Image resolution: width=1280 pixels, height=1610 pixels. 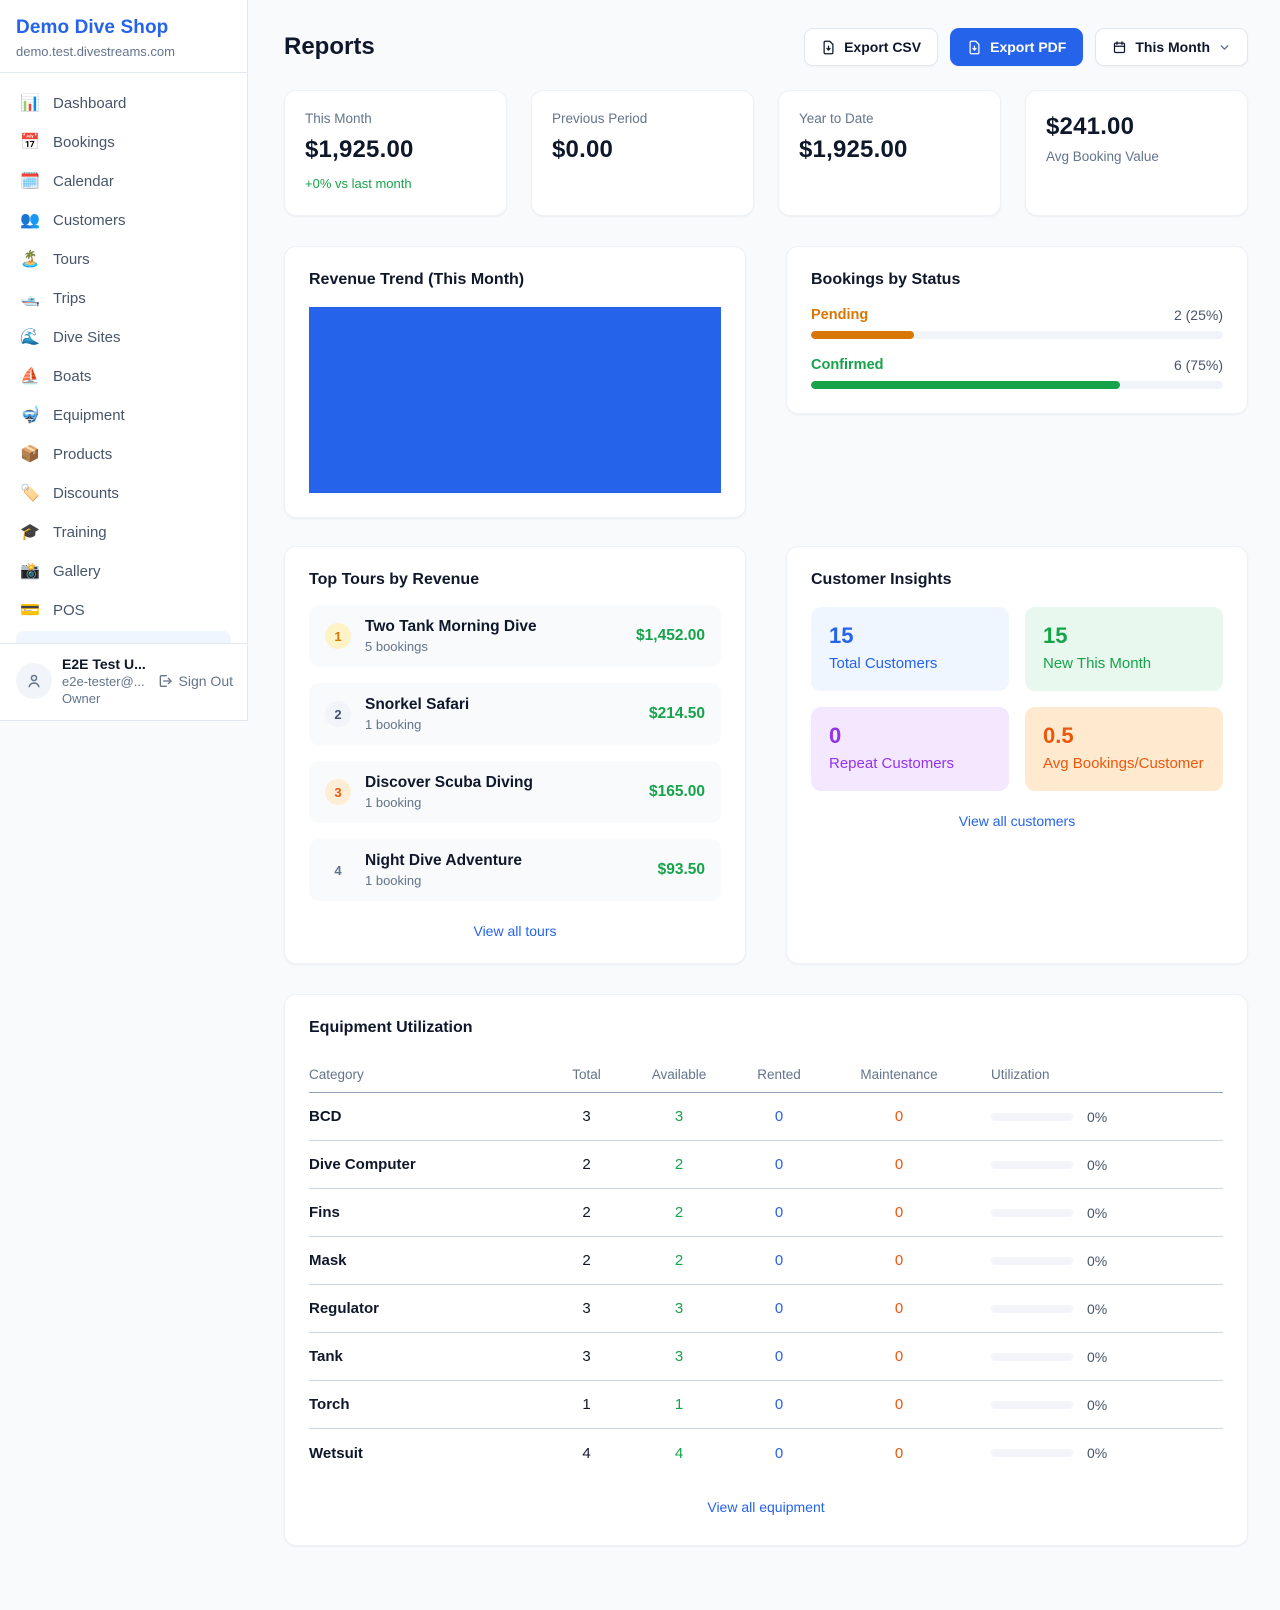 What do you see at coordinates (30, 103) in the screenshot?
I see `bar-chart-icon: 📊` at bounding box center [30, 103].